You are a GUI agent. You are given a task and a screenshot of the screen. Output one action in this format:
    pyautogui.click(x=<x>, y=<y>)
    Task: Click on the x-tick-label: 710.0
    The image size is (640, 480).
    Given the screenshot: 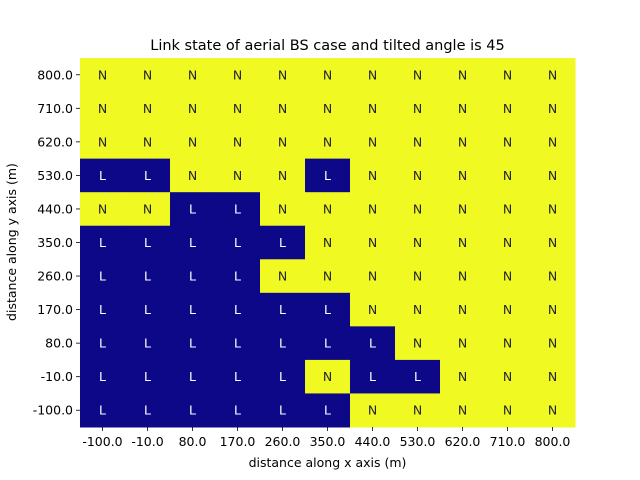 What is the action you would take?
    pyautogui.click(x=508, y=441)
    